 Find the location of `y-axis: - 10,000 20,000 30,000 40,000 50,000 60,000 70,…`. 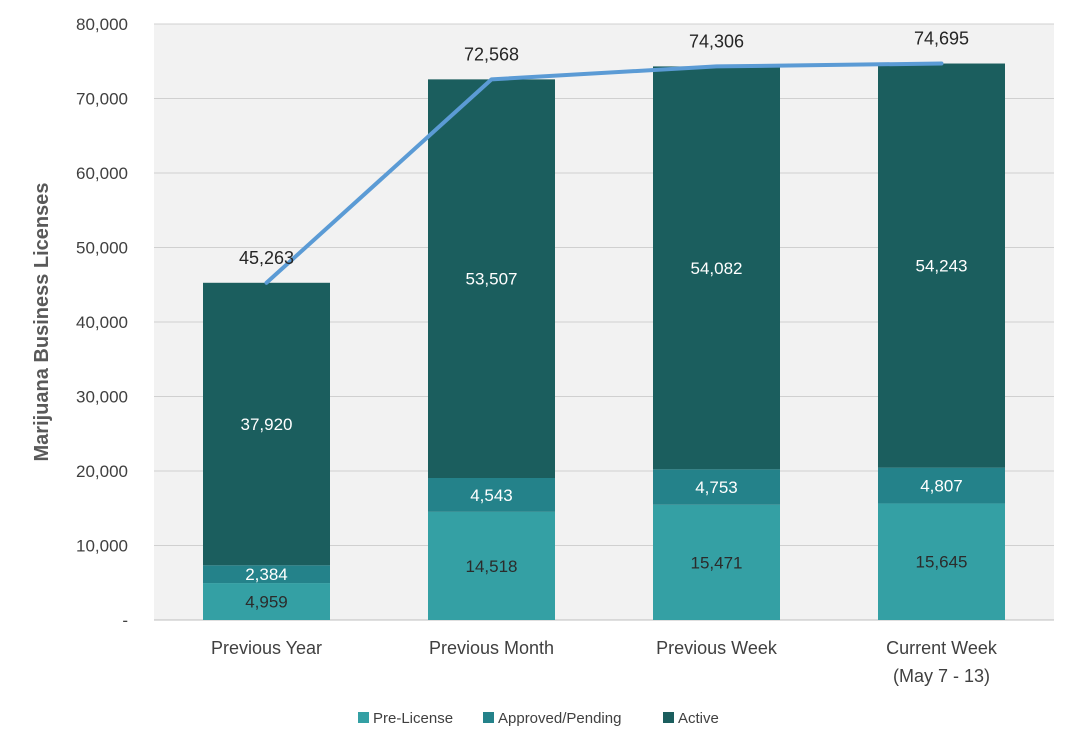

y-axis: - 10,000 20,000 30,000 40,000 50,000 60,000 70,… is located at coordinates (102, 322).